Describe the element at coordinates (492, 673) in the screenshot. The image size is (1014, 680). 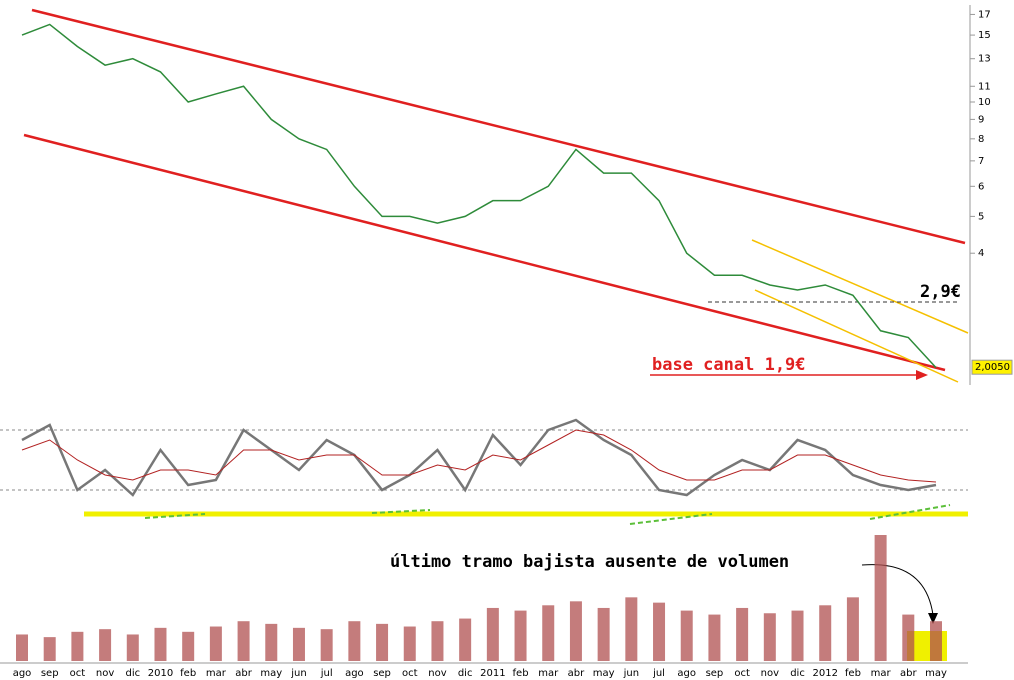
I see `x-tick-label: 2011` at that location.